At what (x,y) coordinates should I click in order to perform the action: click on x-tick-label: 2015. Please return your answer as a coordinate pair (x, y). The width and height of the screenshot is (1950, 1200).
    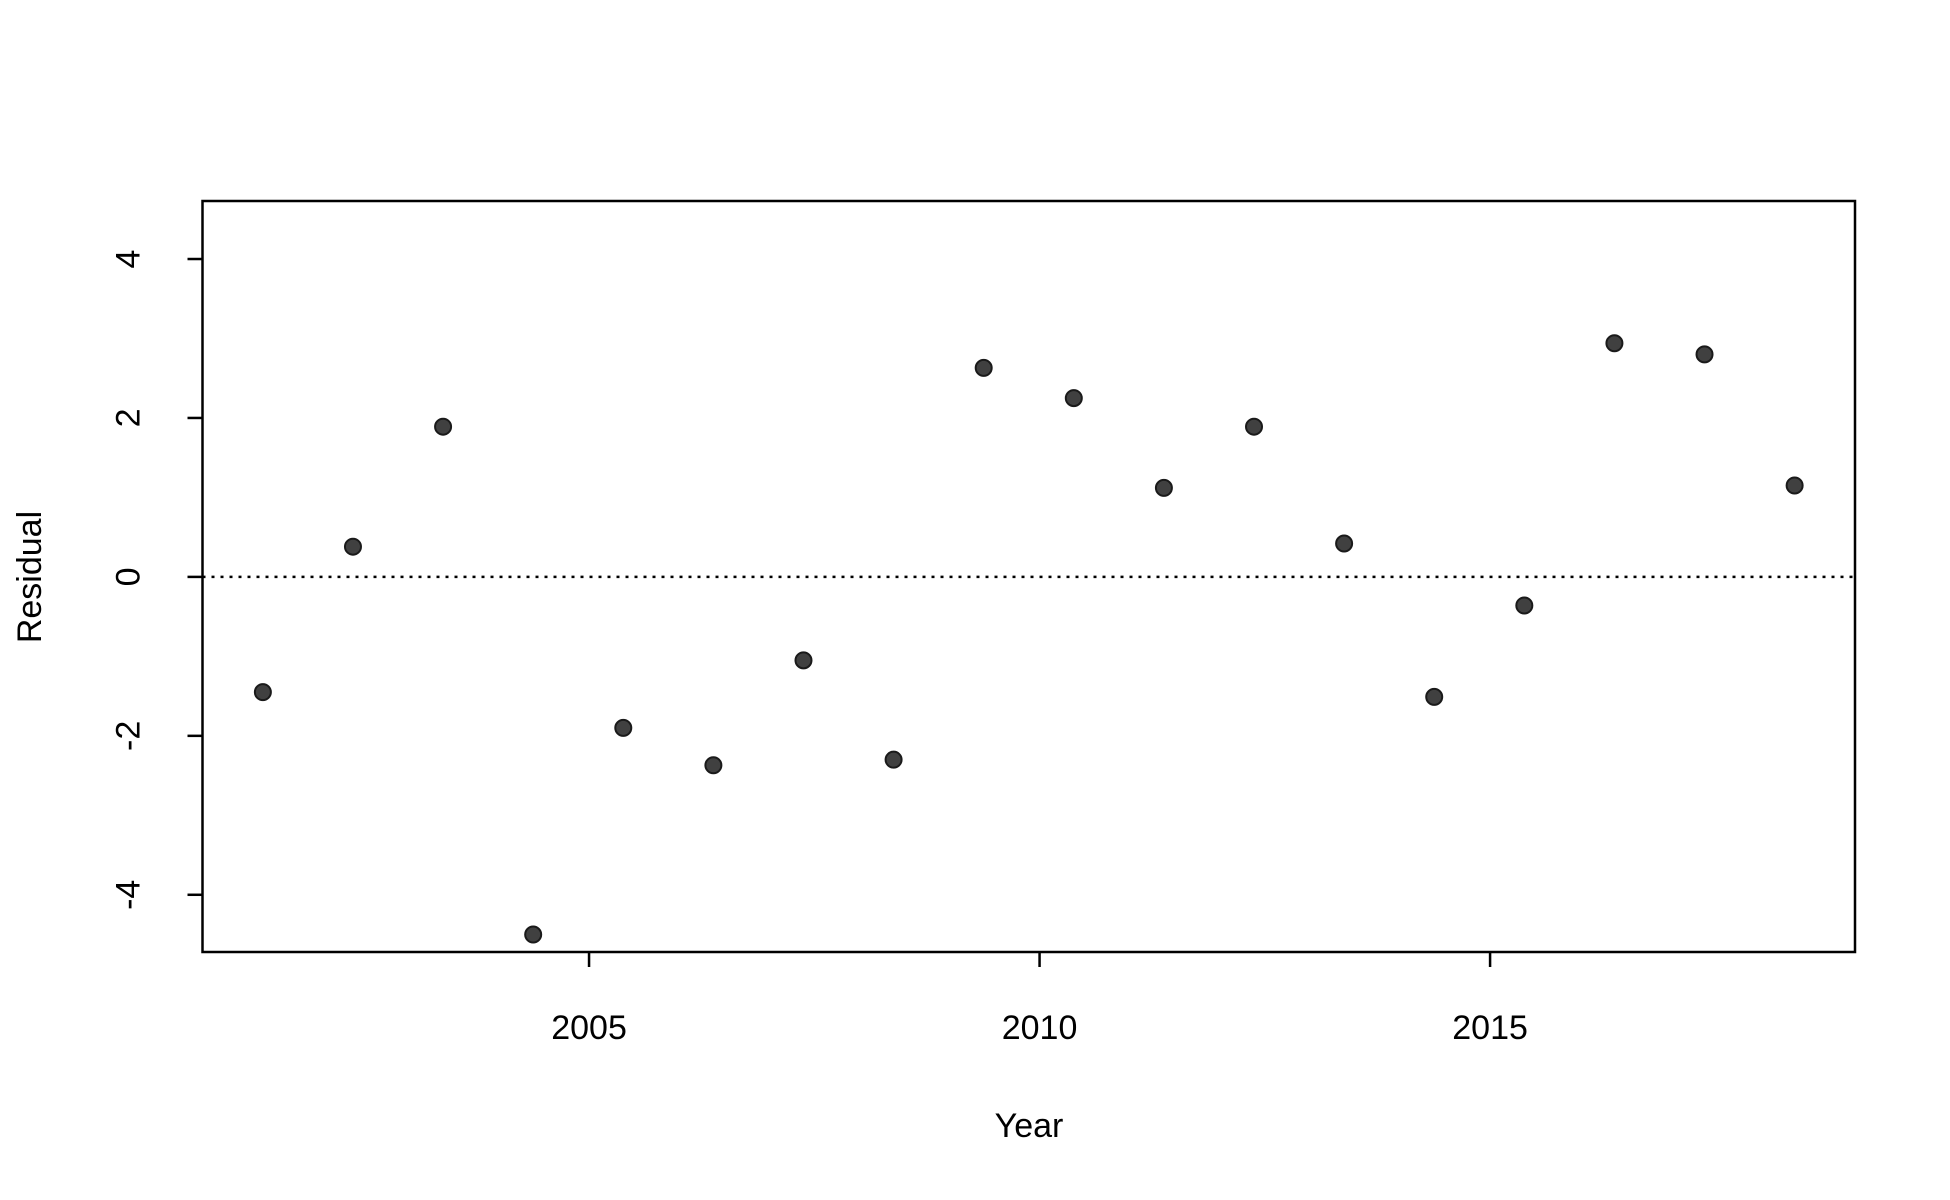
    Looking at the image, I should click on (1490, 1028).